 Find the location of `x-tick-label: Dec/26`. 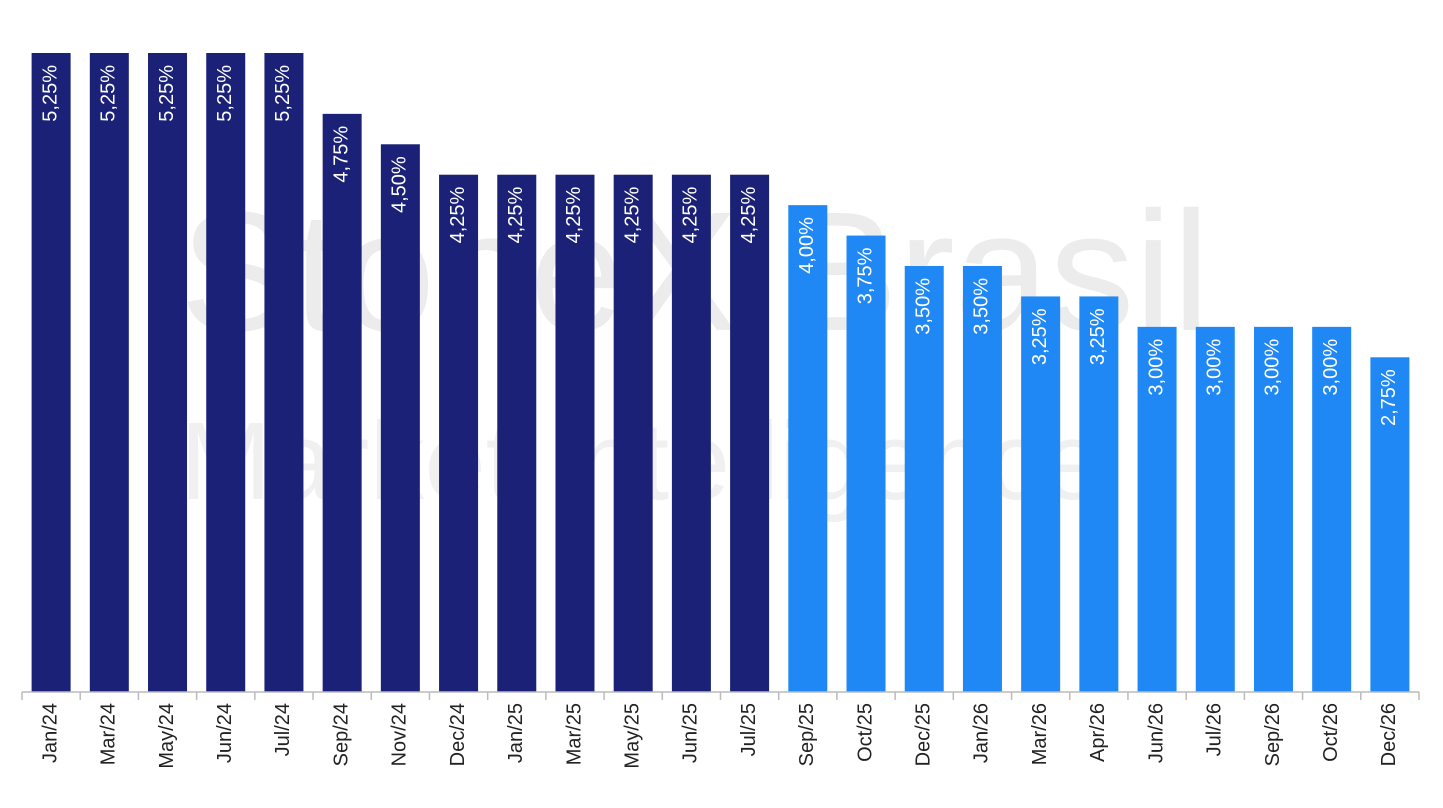

x-tick-label: Dec/26 is located at coordinates (1389, 734).